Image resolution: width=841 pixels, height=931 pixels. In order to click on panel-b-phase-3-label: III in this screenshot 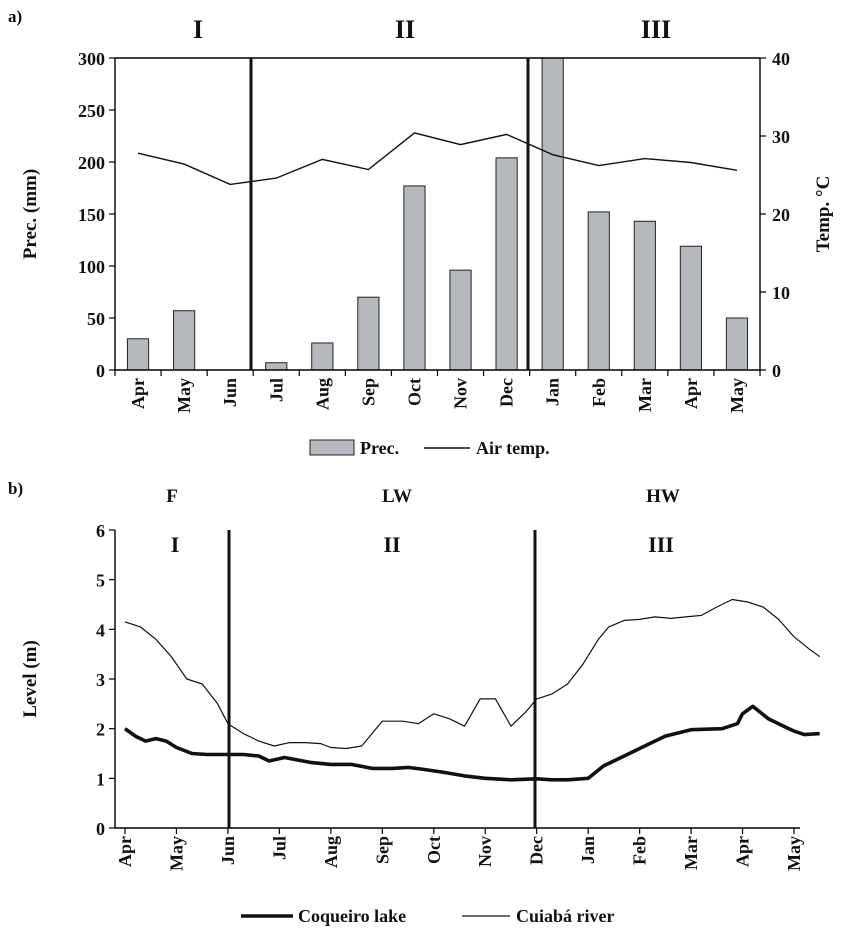, I will do `click(661, 544)`.